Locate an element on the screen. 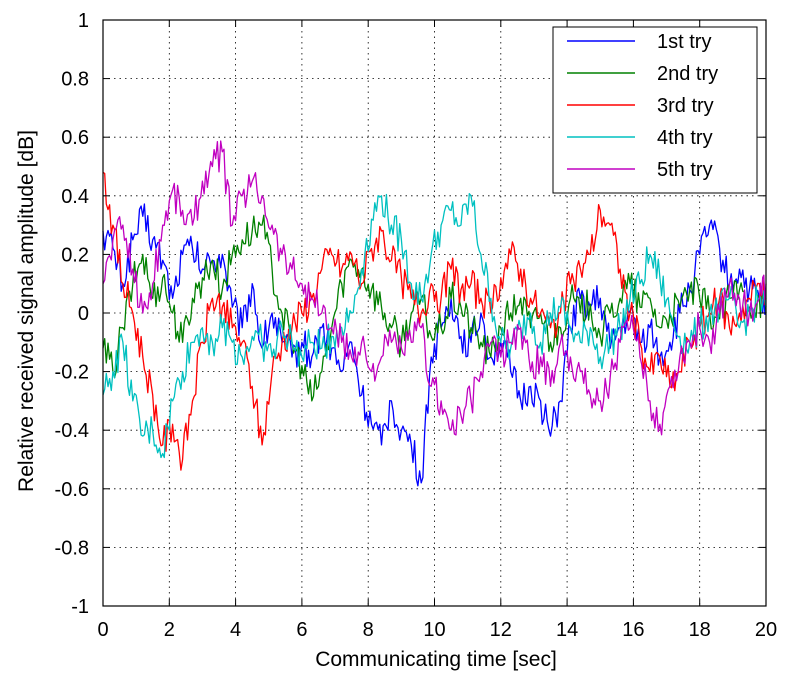 The image size is (789, 674). legend-box is located at coordinates (655, 110).